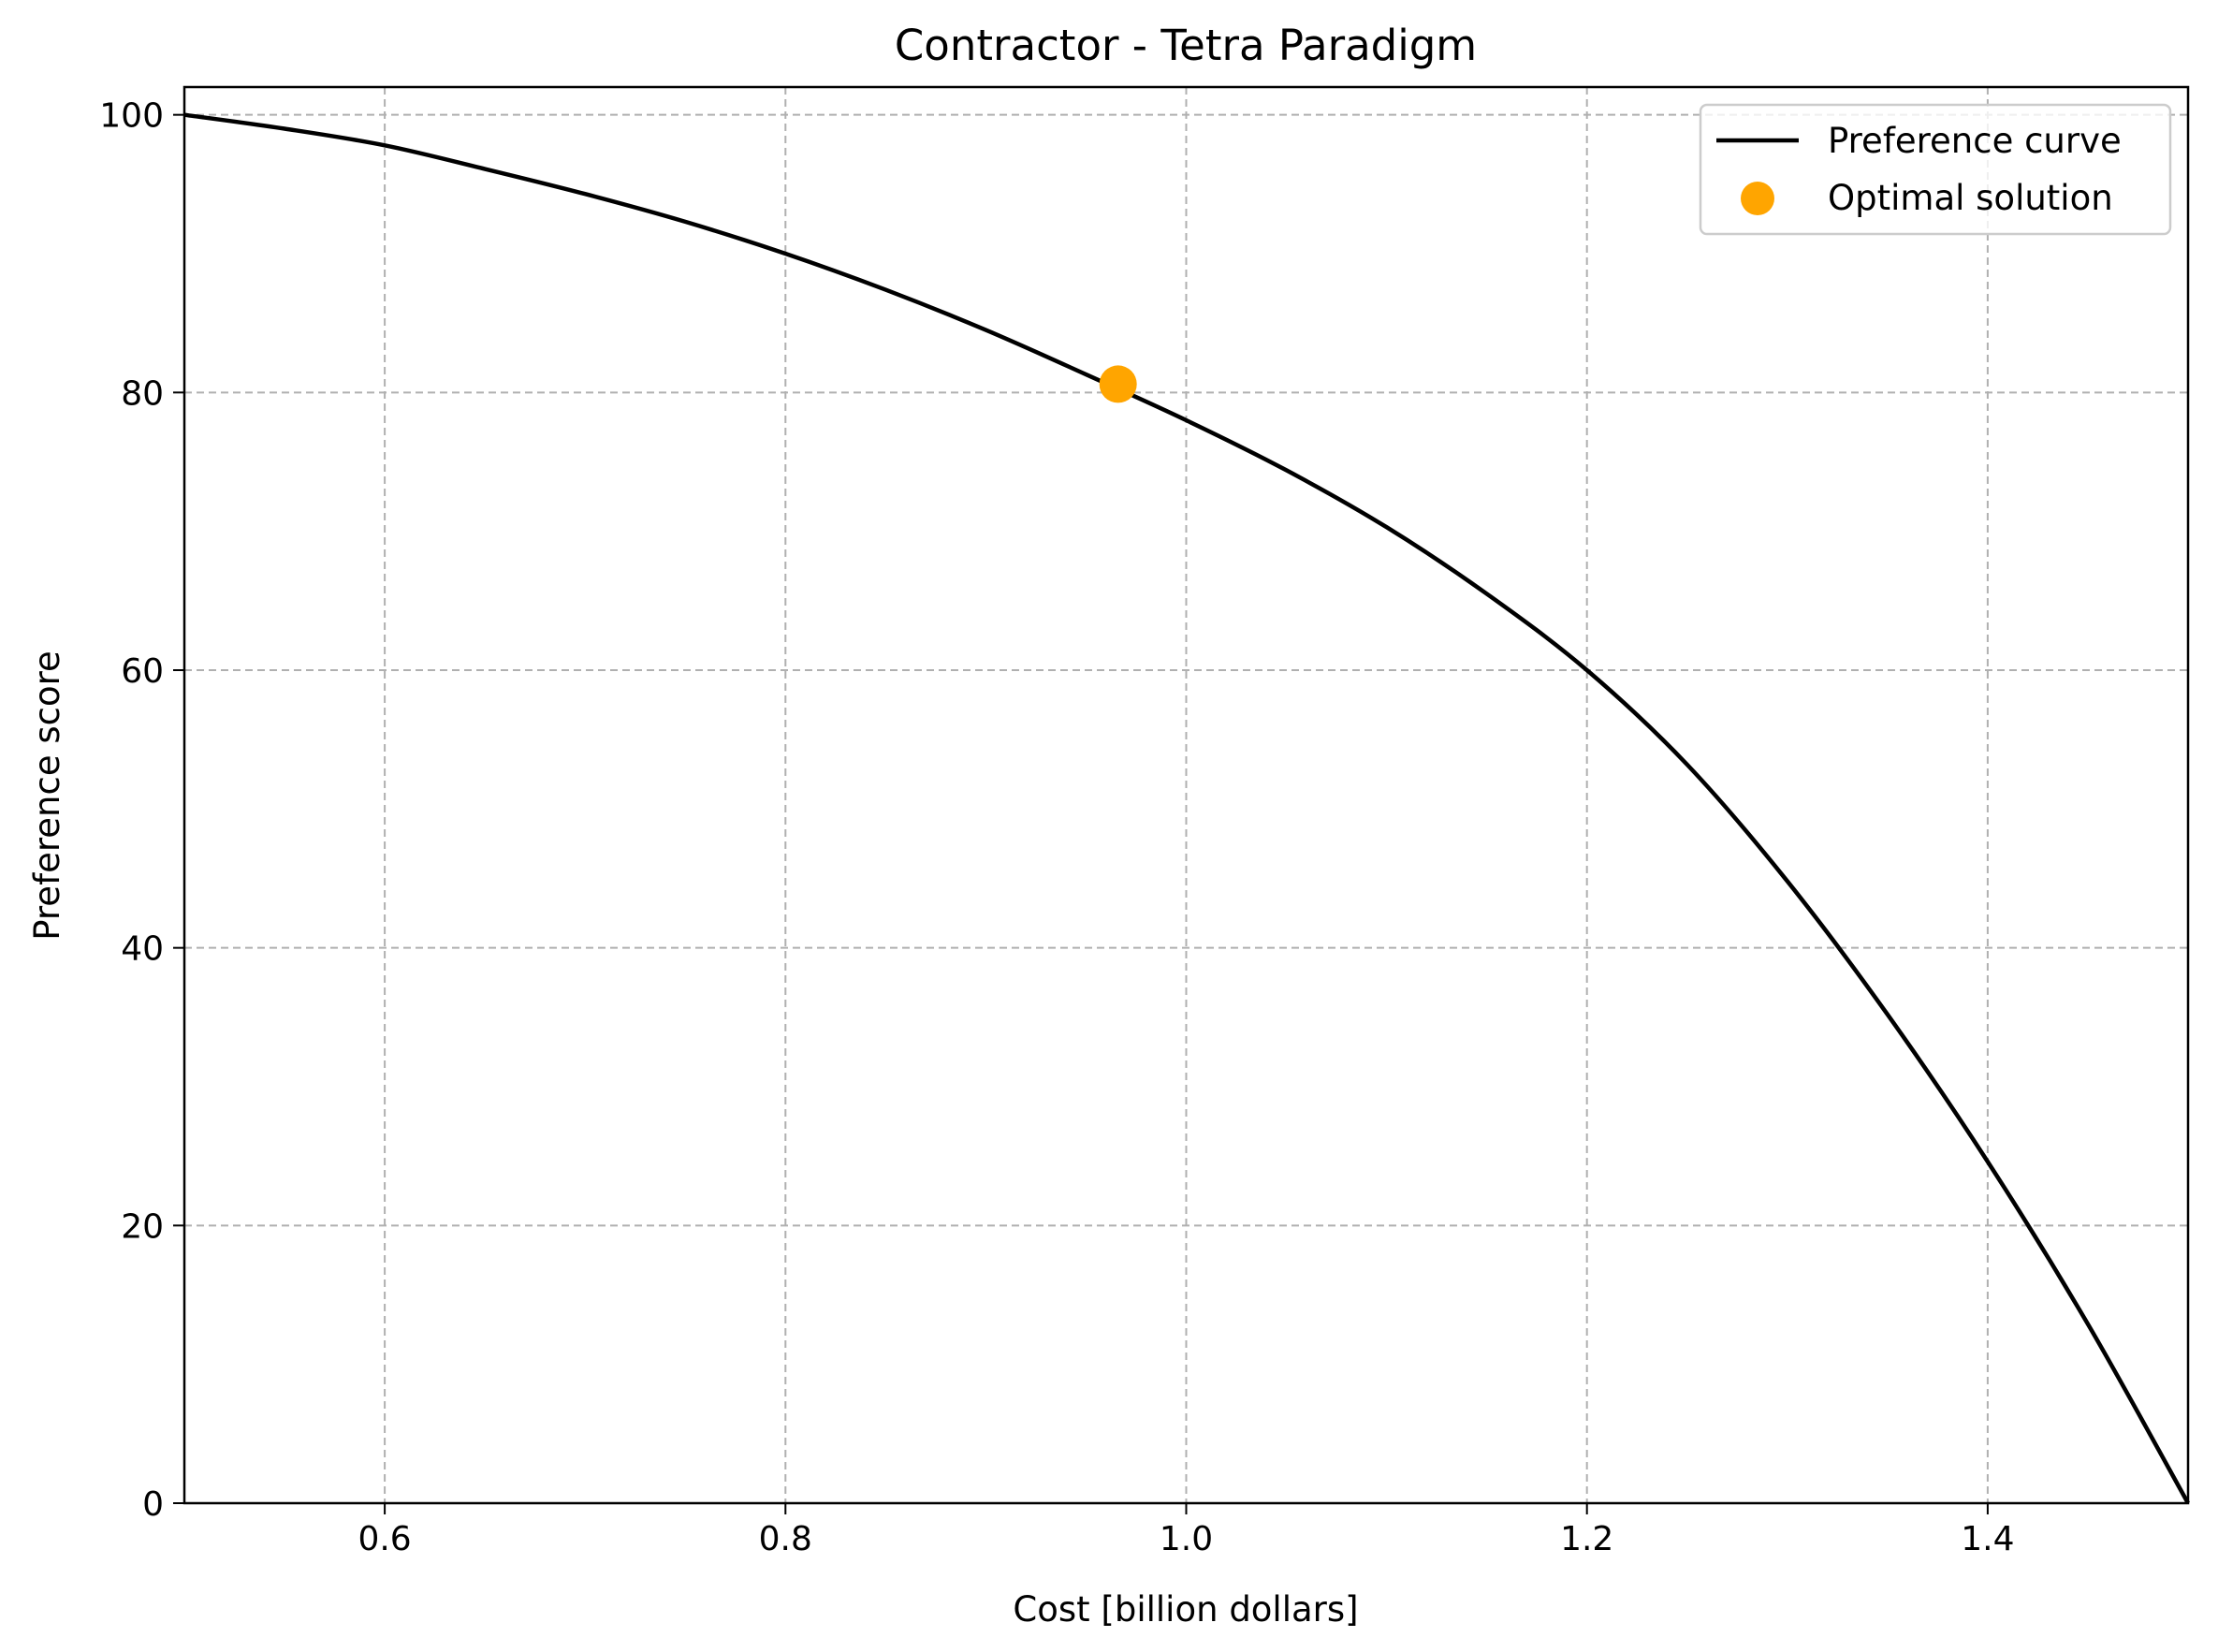  Describe the element at coordinates (1186, 1539) in the screenshot. I see `x-tick-label: 1.0` at that location.